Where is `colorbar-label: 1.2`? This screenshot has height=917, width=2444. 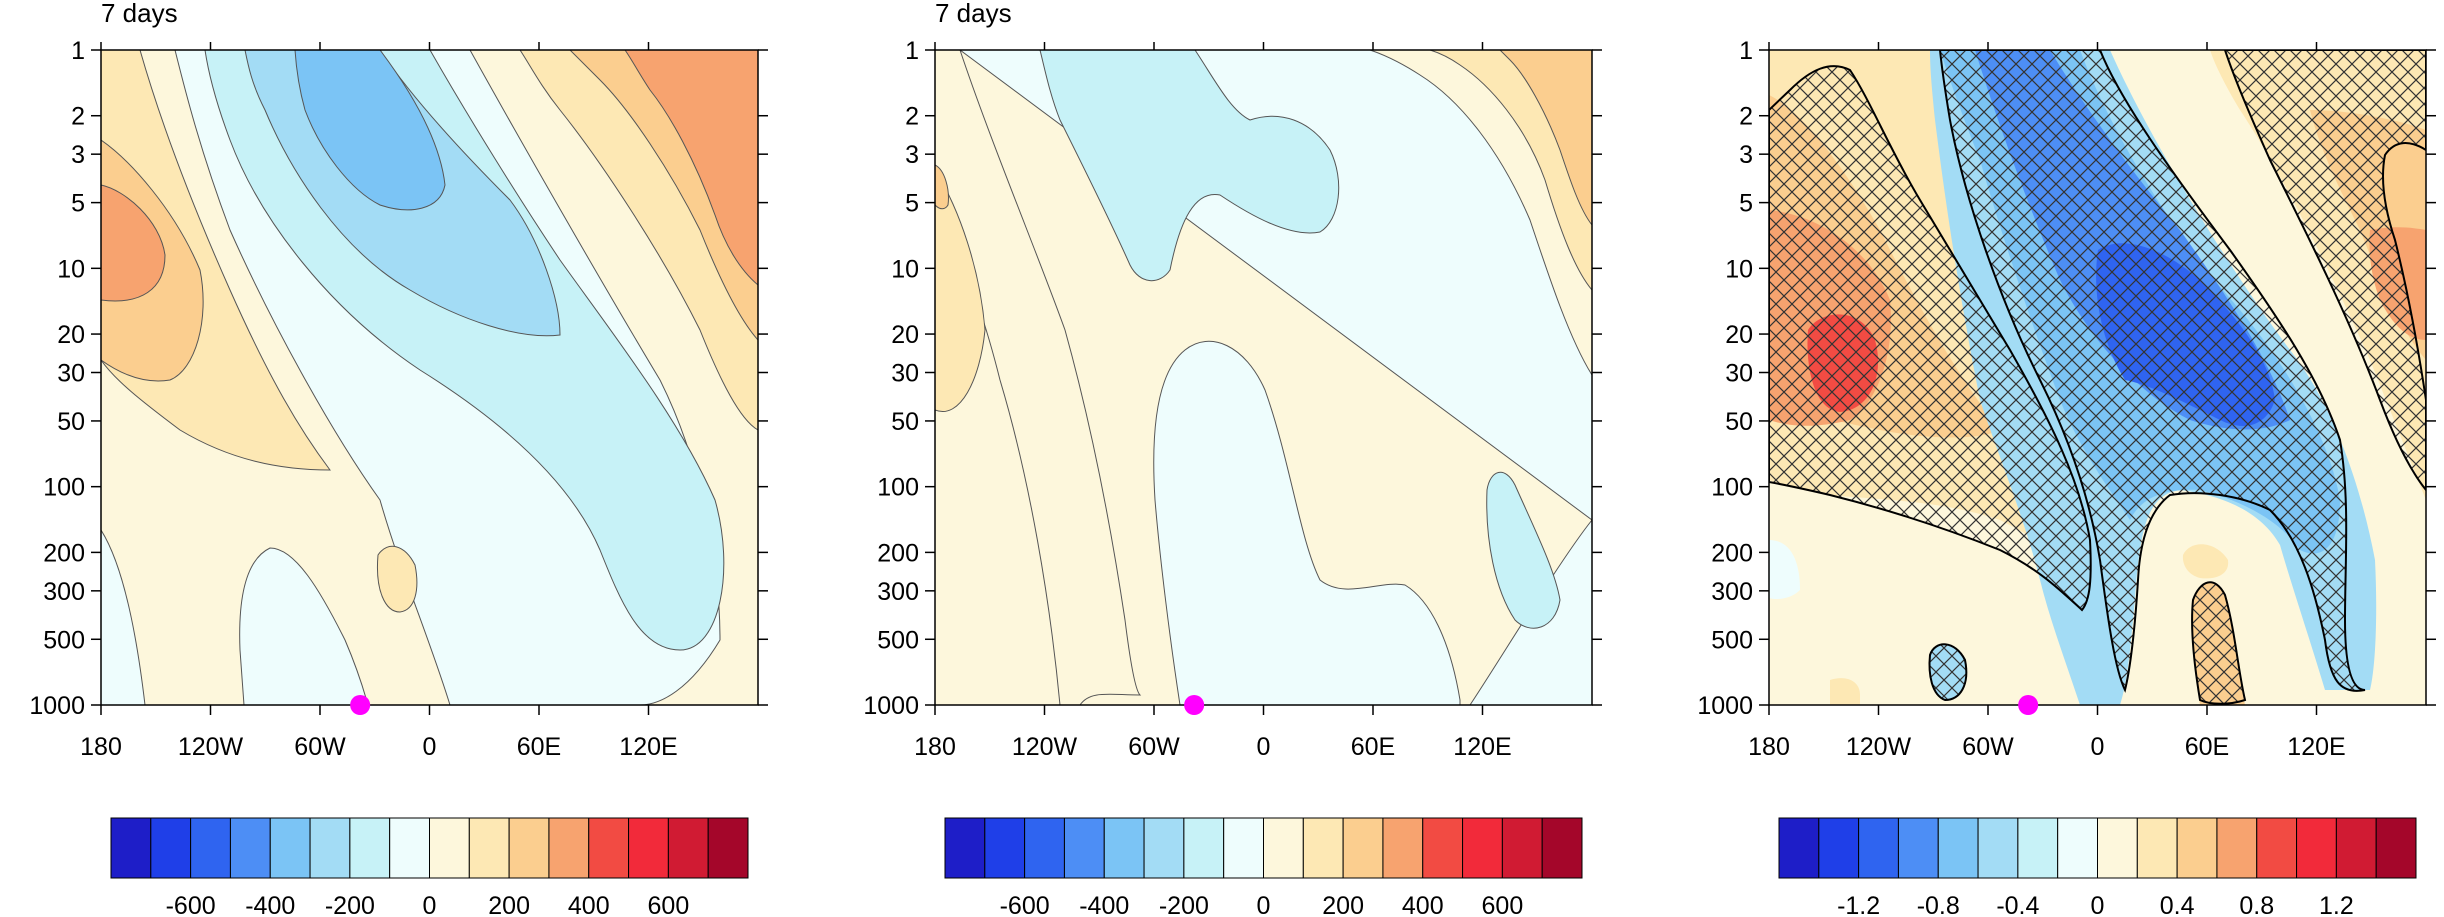 colorbar-label: 1.2 is located at coordinates (2336, 904).